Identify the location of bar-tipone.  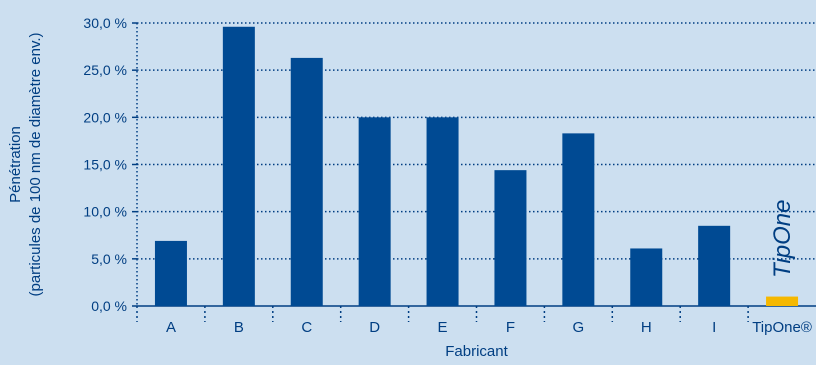
(782, 301).